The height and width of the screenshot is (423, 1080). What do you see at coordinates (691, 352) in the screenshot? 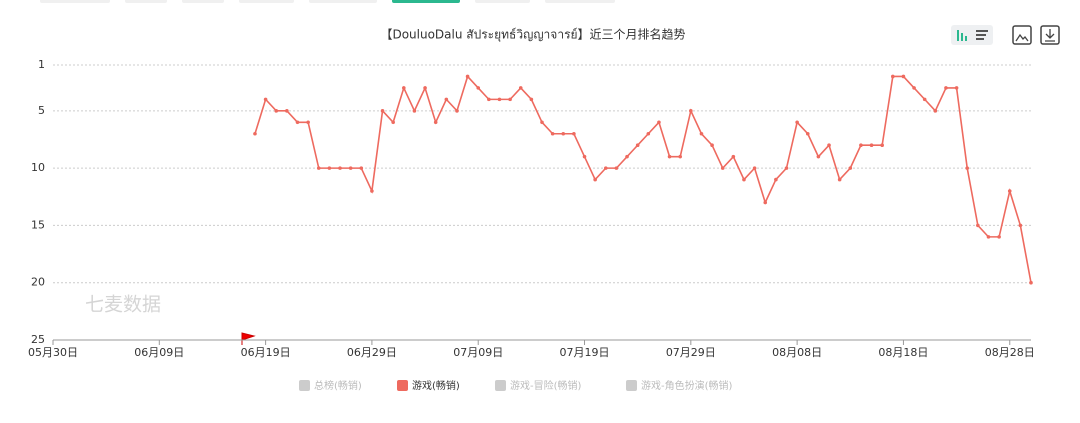
I see `x-tick-label: 07月29日` at bounding box center [691, 352].